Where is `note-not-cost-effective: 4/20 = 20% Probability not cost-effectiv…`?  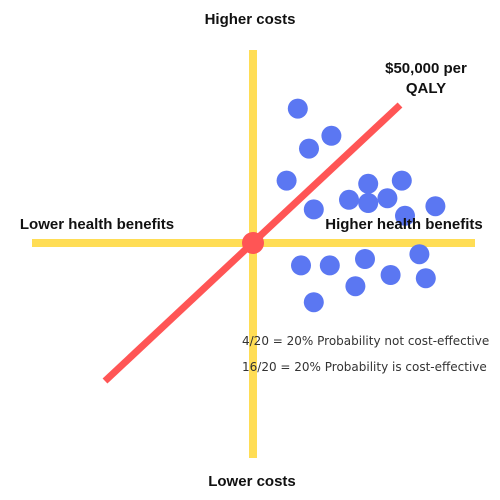
note-not-cost-effective: 4/20 = 20% Probability not cost-effectiv… is located at coordinates (365, 341).